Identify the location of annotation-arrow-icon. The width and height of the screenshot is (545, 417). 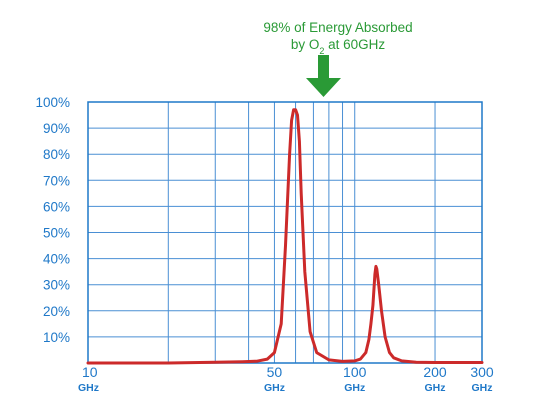
(323, 76).